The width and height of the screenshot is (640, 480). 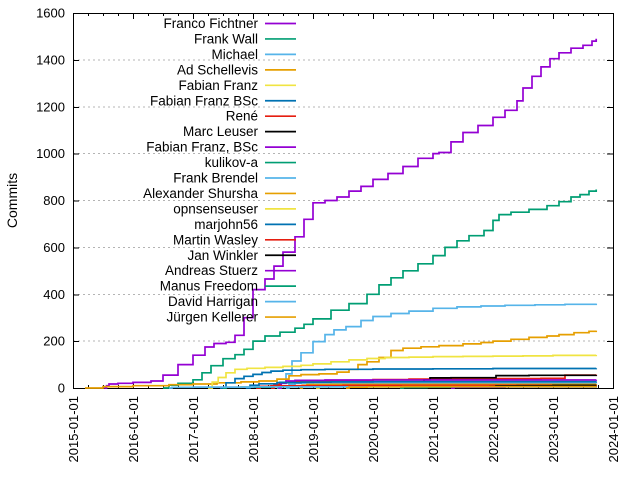 I want to click on y-tick-label: 600, so click(x=54, y=247).